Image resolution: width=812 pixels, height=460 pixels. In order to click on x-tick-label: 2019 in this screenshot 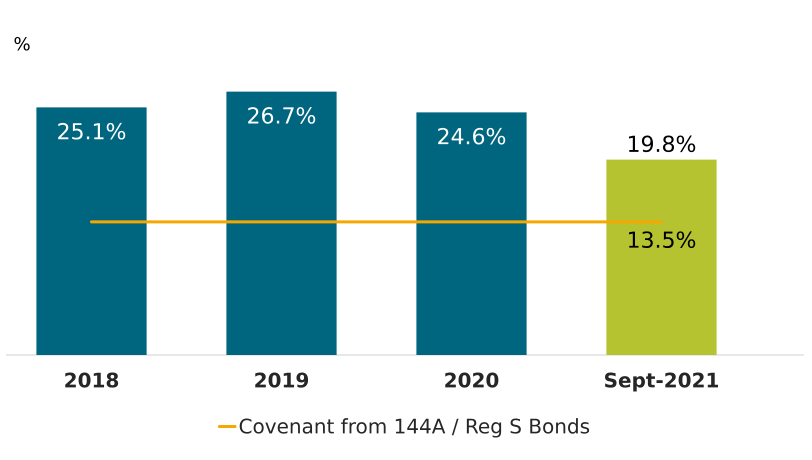, I will do `click(281, 380)`.